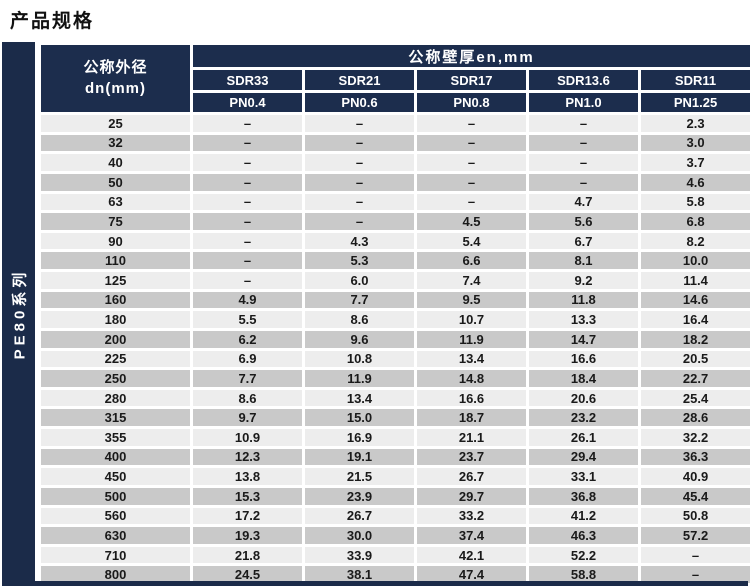 The width and height of the screenshot is (750, 586). Describe the element at coordinates (583, 339) in the screenshot. I see `value-cell: 14.7` at that location.